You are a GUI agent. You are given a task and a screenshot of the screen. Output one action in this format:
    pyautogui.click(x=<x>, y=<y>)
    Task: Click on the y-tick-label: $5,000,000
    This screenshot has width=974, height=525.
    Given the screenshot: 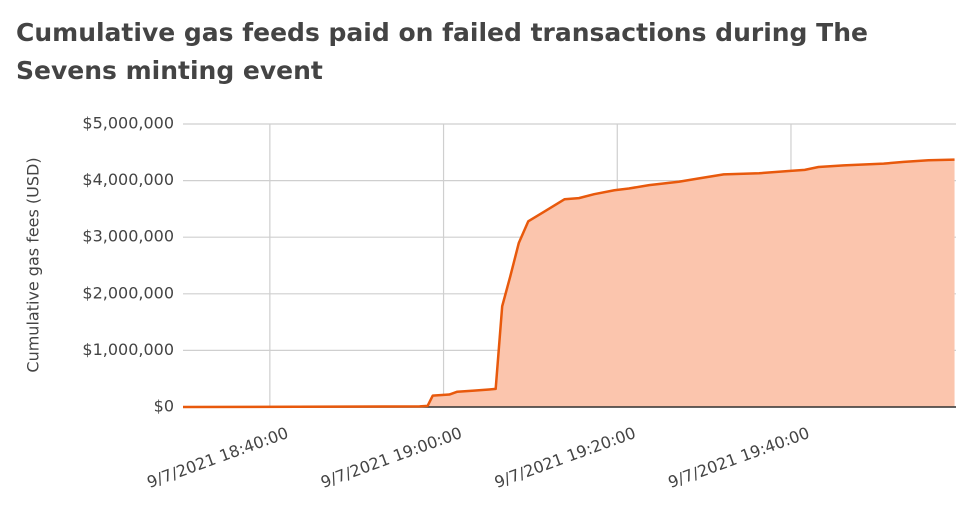 What is the action you would take?
    pyautogui.click(x=128, y=123)
    